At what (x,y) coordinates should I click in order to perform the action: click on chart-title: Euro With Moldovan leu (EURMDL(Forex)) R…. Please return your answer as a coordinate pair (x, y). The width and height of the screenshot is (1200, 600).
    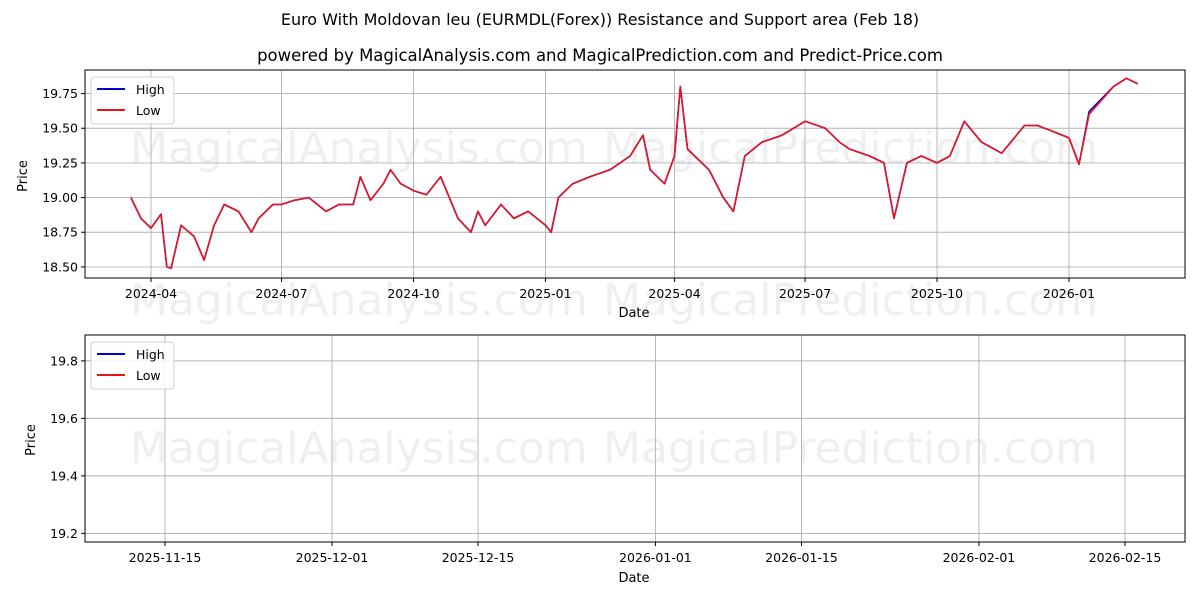
    Looking at the image, I should click on (600, 19).